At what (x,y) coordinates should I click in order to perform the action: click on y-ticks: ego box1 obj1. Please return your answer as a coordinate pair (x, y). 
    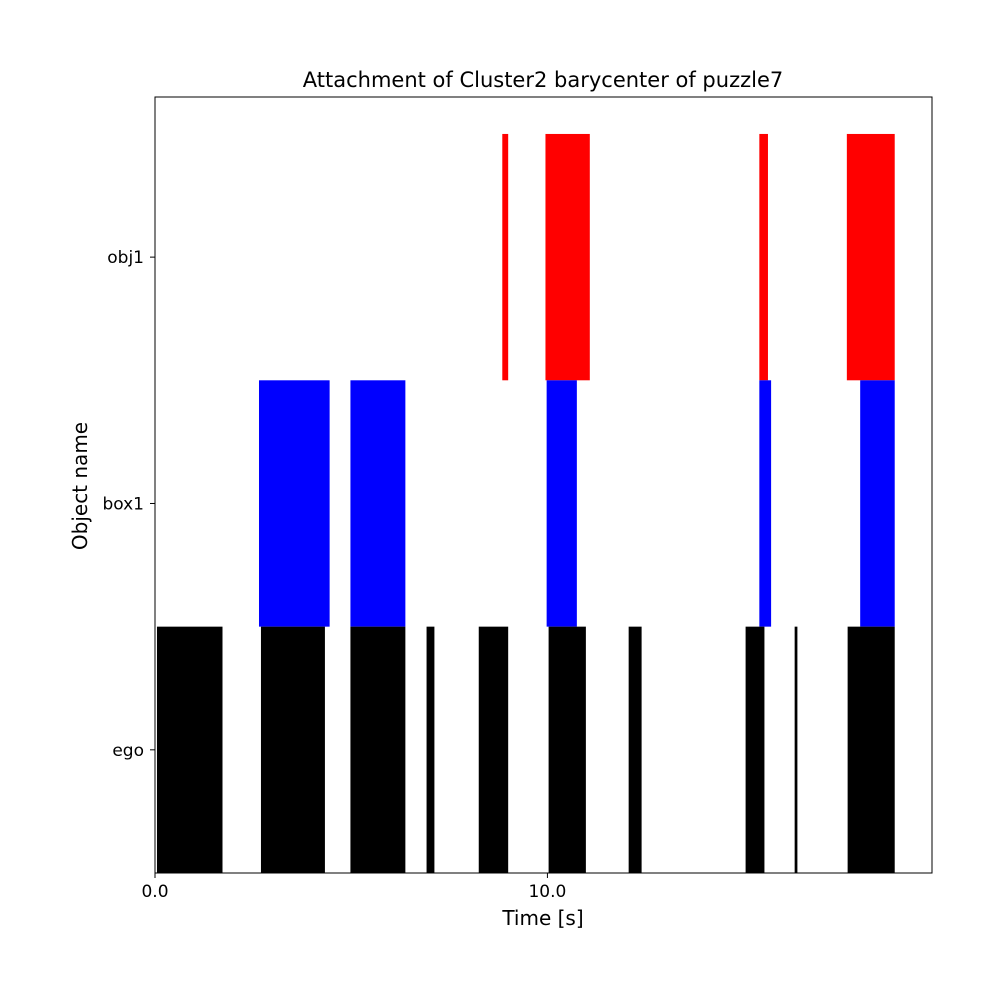
    Looking at the image, I should click on (128, 504).